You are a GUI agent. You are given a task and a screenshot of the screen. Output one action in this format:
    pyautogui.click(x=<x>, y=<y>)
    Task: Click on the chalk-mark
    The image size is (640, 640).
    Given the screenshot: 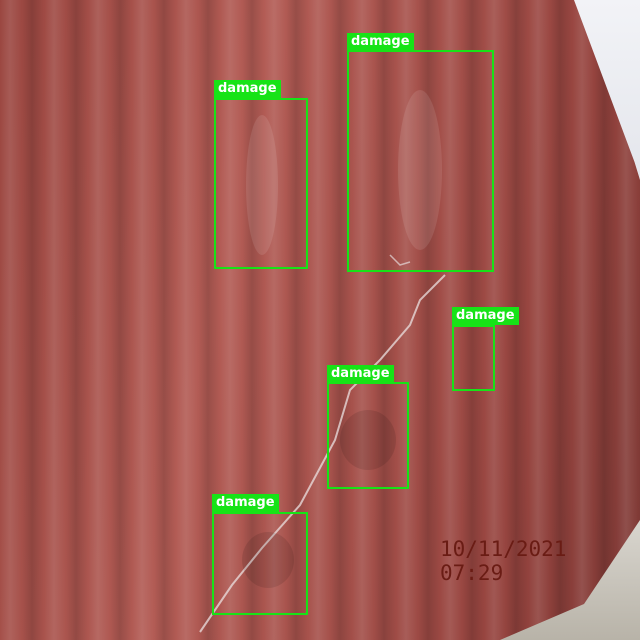 What is the action you would take?
    pyautogui.click(x=400, y=260)
    